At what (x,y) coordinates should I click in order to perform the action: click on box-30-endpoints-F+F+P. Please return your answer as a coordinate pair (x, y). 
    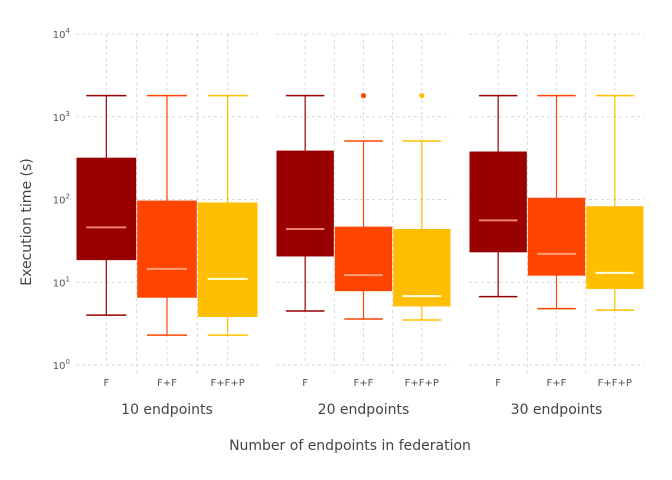
    Looking at the image, I should click on (615, 247).